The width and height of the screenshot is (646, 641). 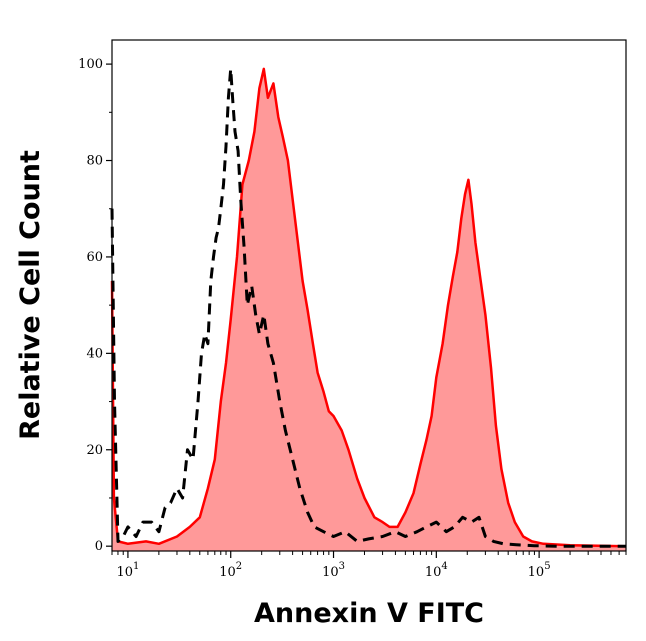 What do you see at coordinates (369, 565) in the screenshot?
I see `x-axis: 10¹ 10² 10³ 10⁴ 10⁵` at bounding box center [369, 565].